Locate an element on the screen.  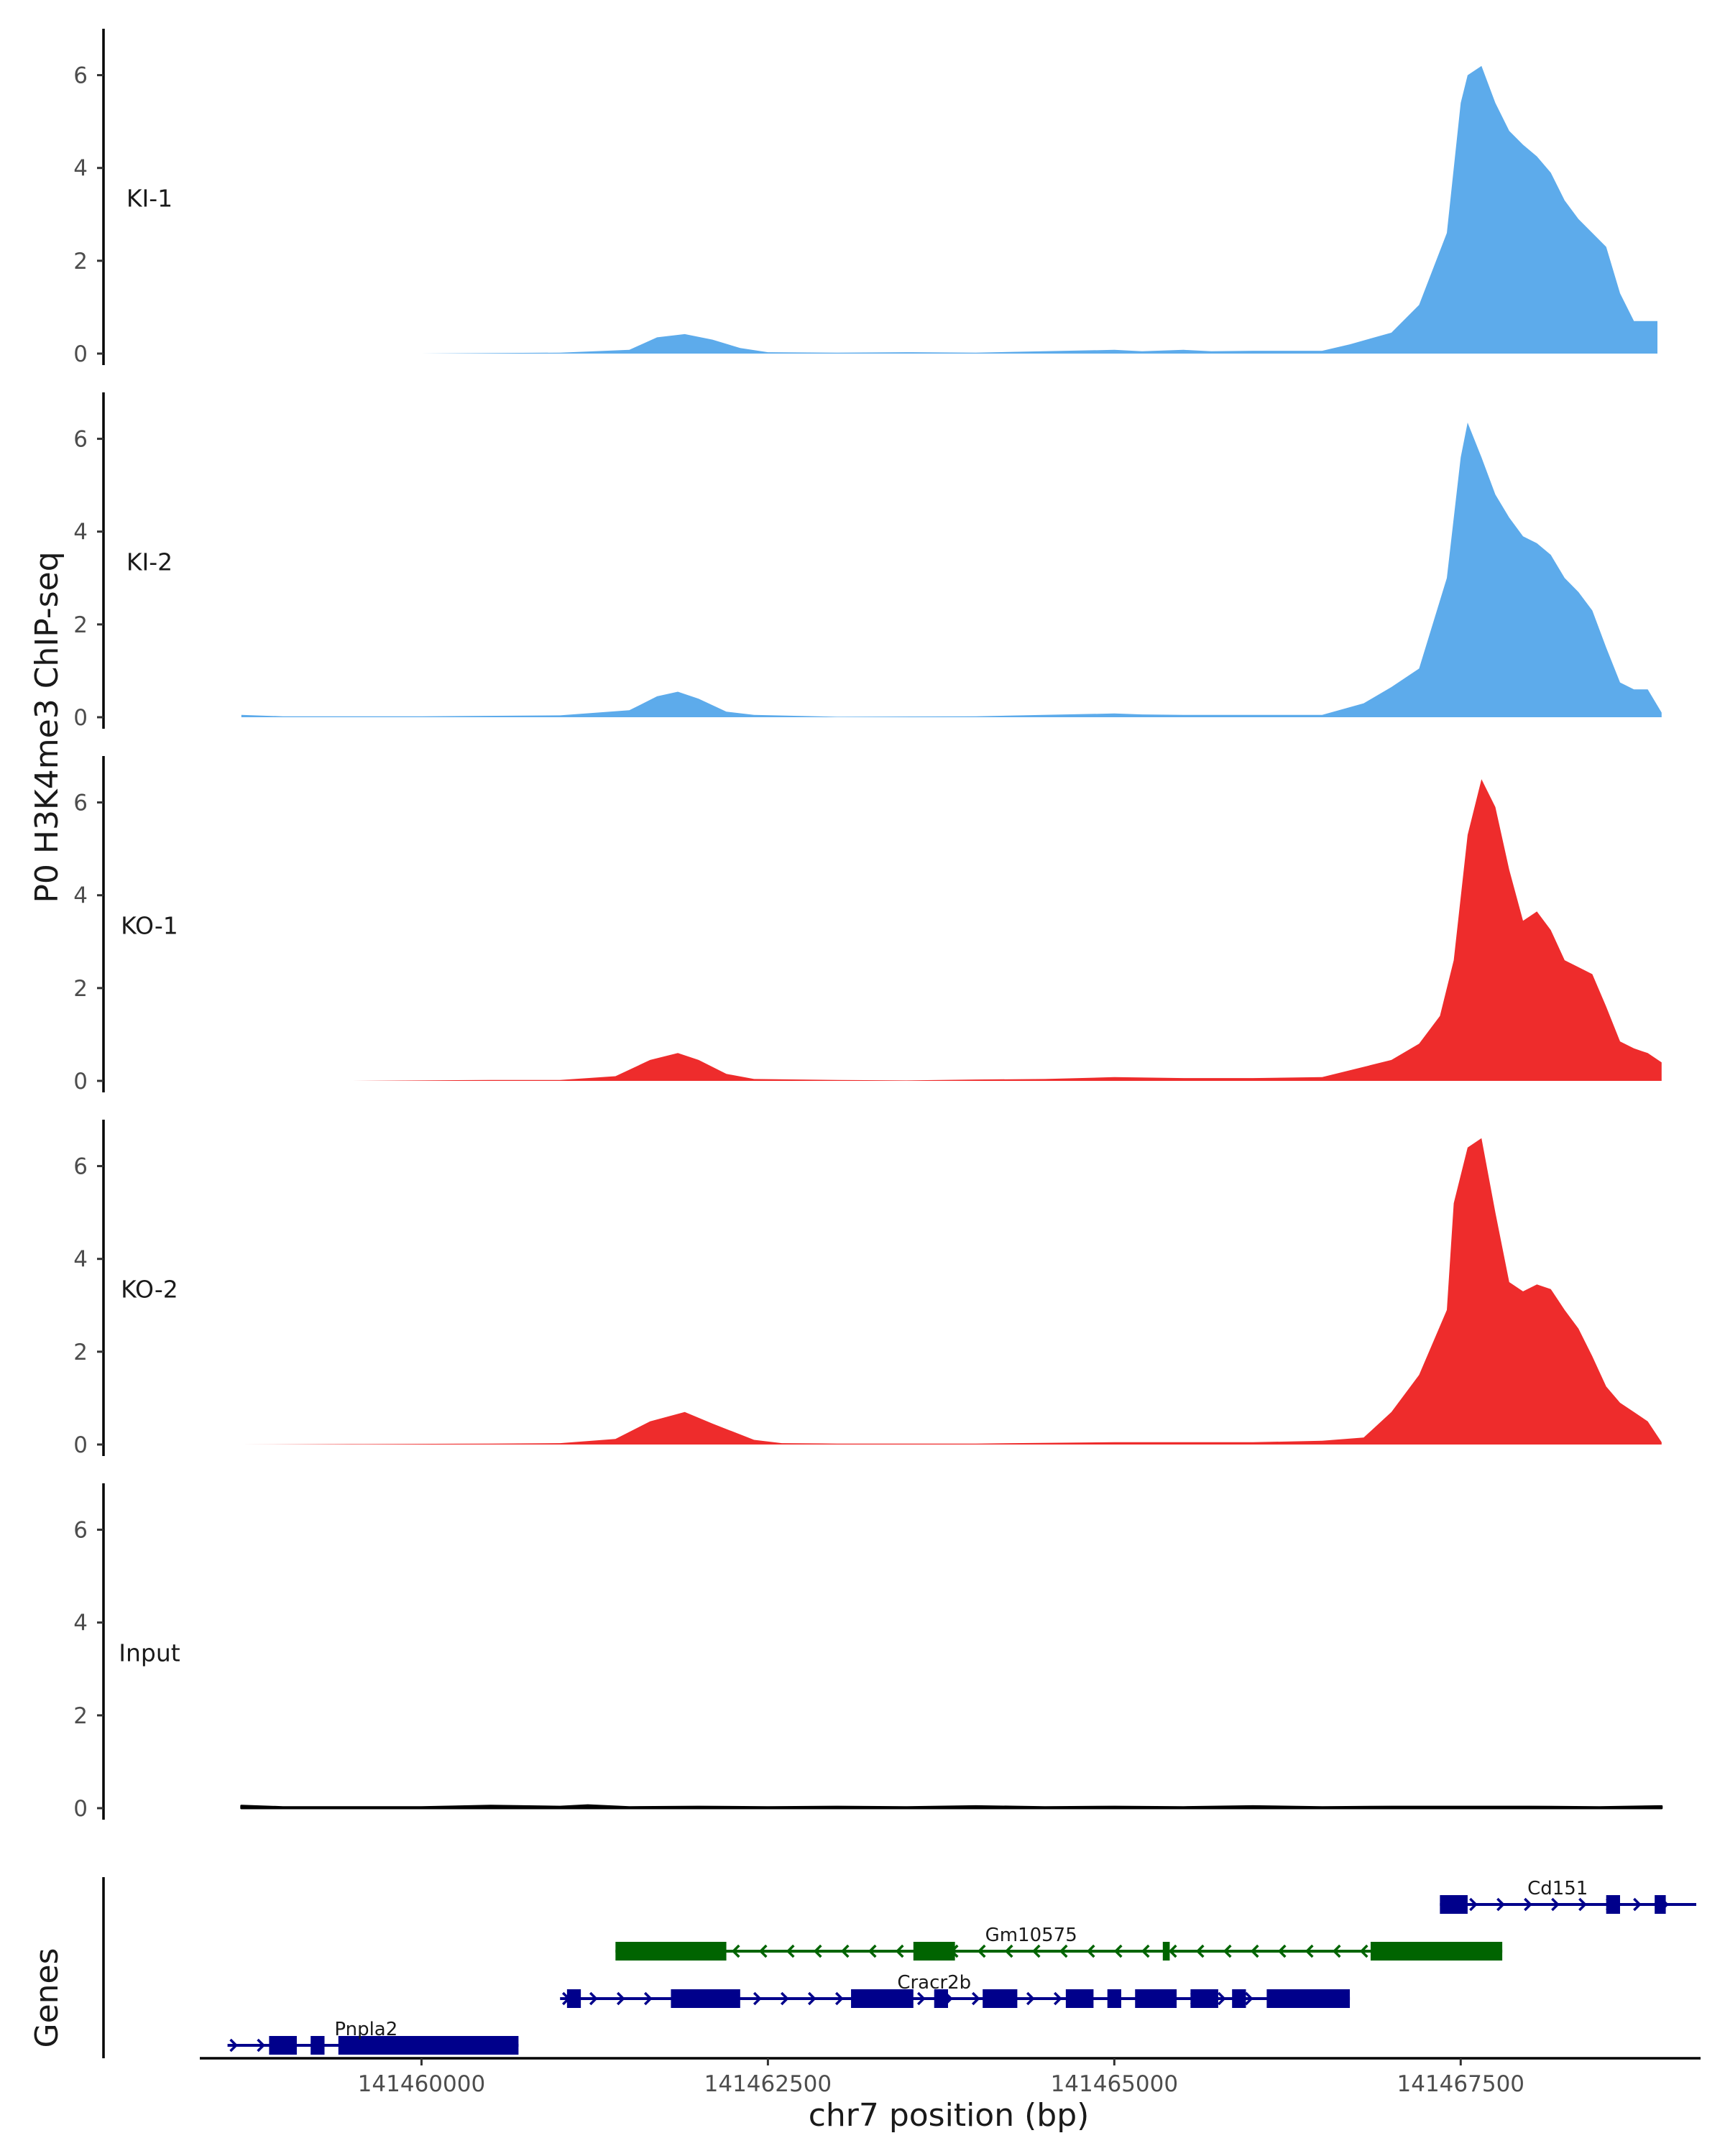
track-panel-ki-2: 0 2 4 6 KI-2 is located at coordinates (867, 561).